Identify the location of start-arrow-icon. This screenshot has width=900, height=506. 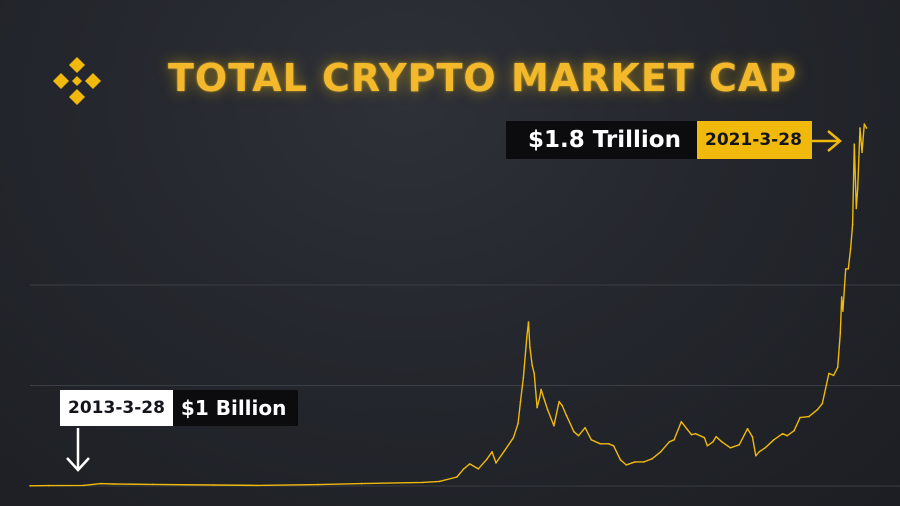
(78, 450).